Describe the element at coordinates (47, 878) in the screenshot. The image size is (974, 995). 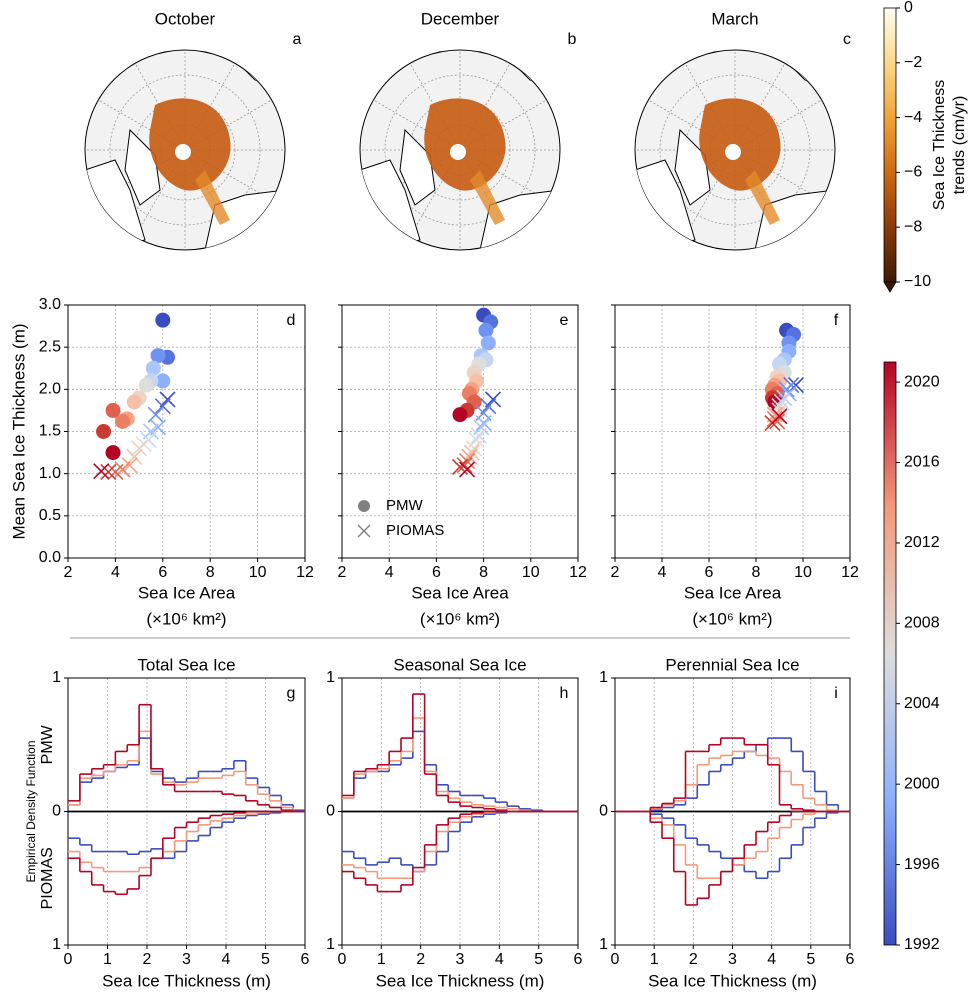
I see `lower-label: PIOMAS` at that location.